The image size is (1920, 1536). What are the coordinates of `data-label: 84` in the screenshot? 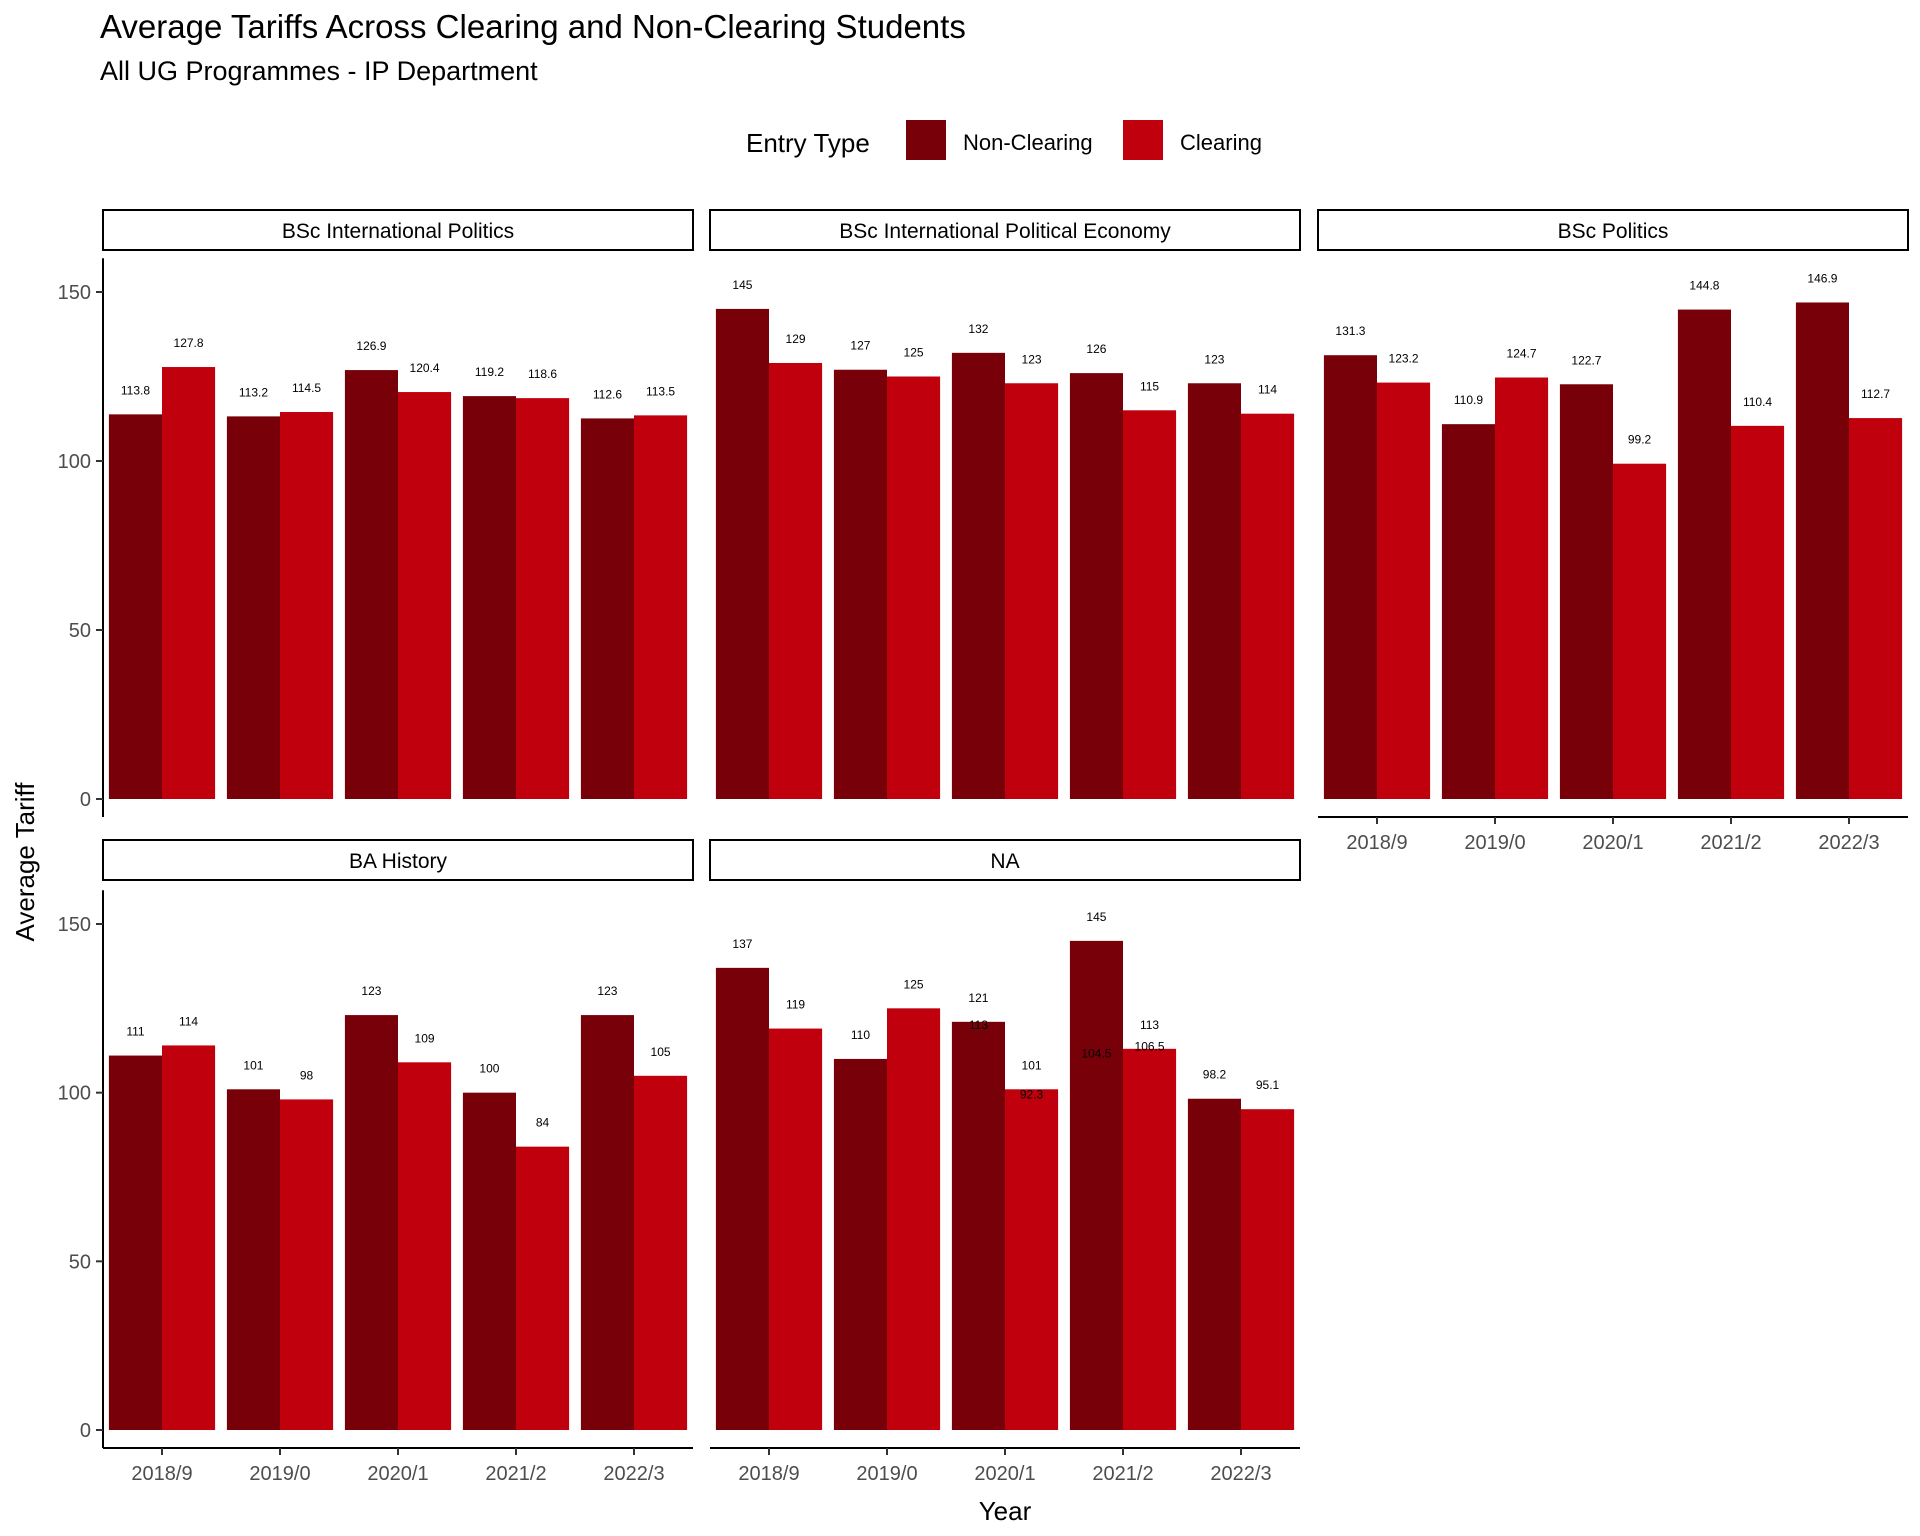 It's located at (543, 1123).